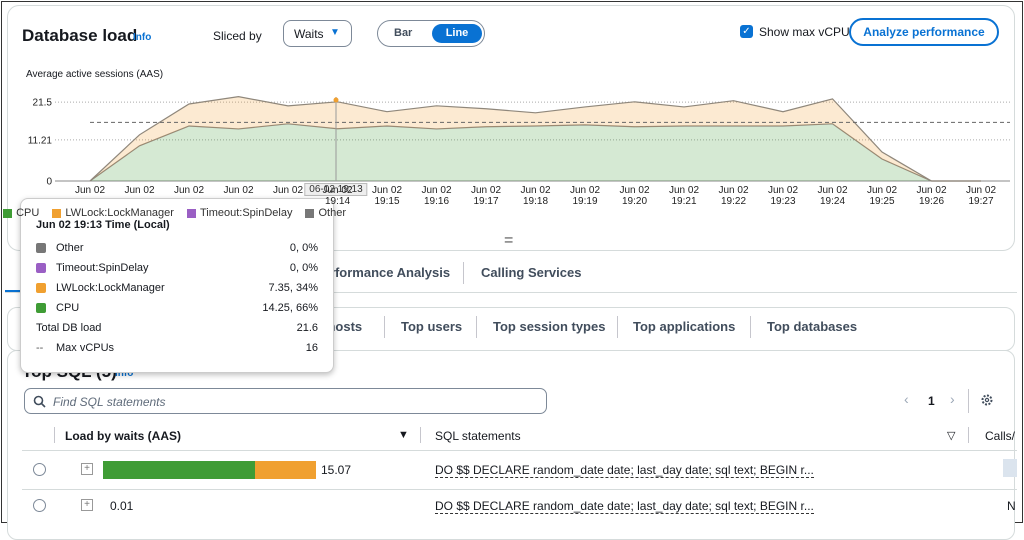 This screenshot has height=540, width=1024. What do you see at coordinates (49, 182) in the screenshot?
I see `y-tick-label: 0` at bounding box center [49, 182].